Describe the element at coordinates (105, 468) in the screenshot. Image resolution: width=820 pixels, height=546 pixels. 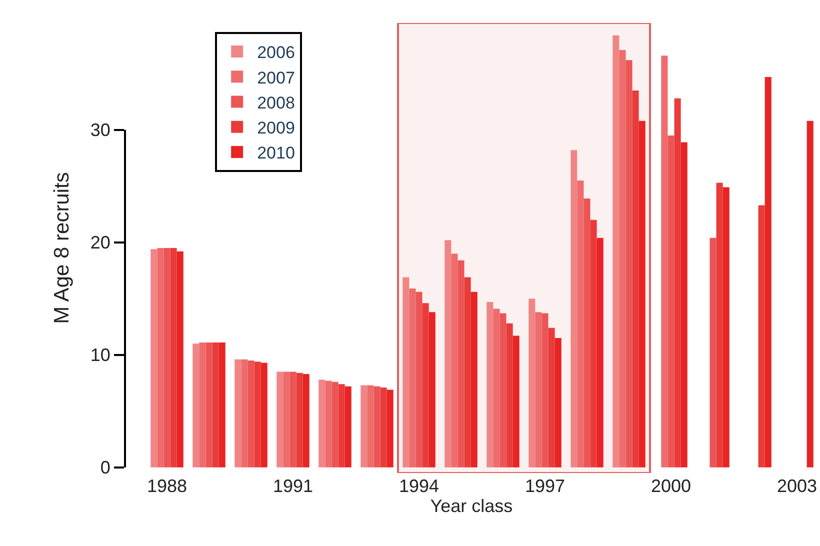
I see `y-tick-label: 0` at that location.